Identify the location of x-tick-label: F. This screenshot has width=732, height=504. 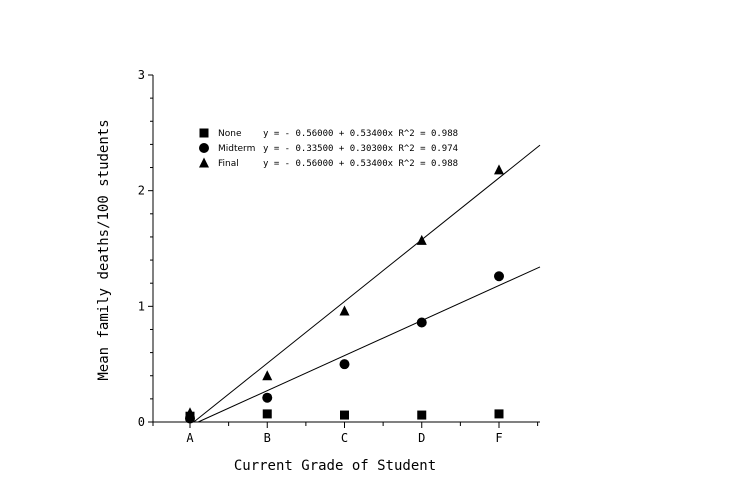
(498, 438).